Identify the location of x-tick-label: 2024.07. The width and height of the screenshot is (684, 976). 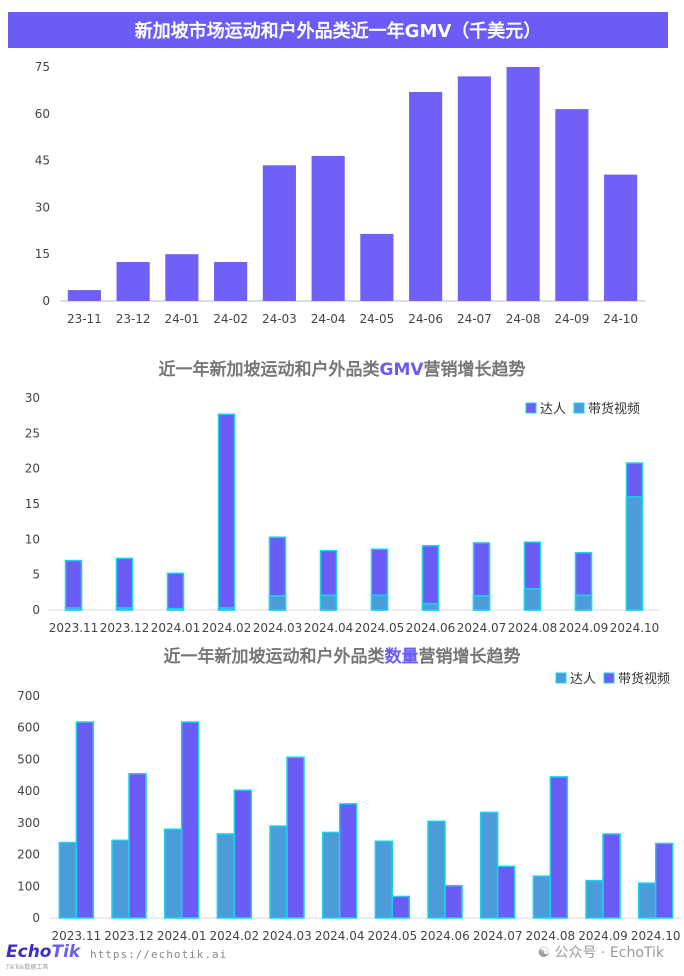
(498, 936).